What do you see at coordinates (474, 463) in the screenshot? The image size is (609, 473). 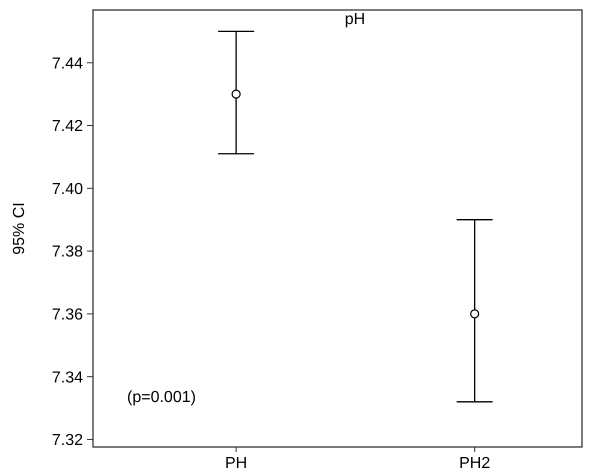 I see `x-tick-label: PH2` at bounding box center [474, 463].